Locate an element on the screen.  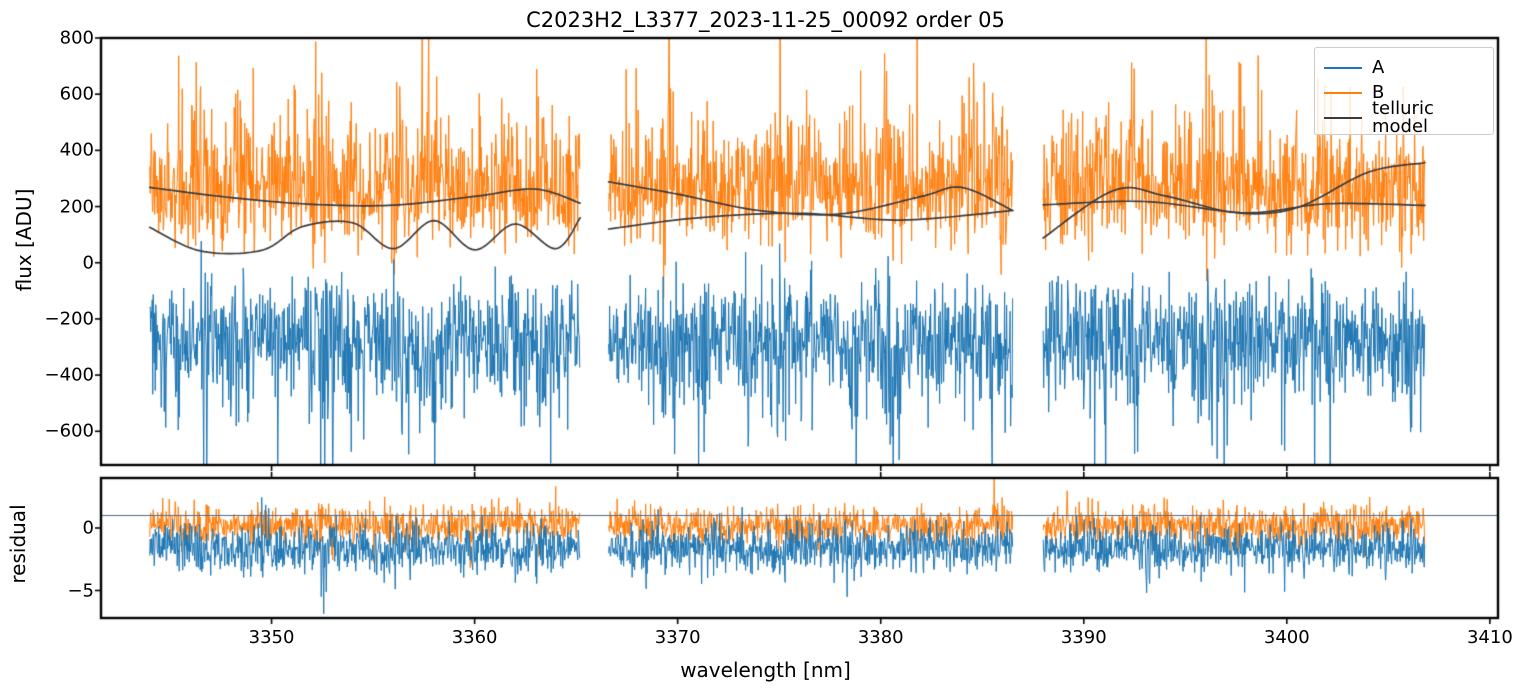
figure-title: C2023H2_L3377_2023-11-25_00092 order 05 is located at coordinates (765, 20).